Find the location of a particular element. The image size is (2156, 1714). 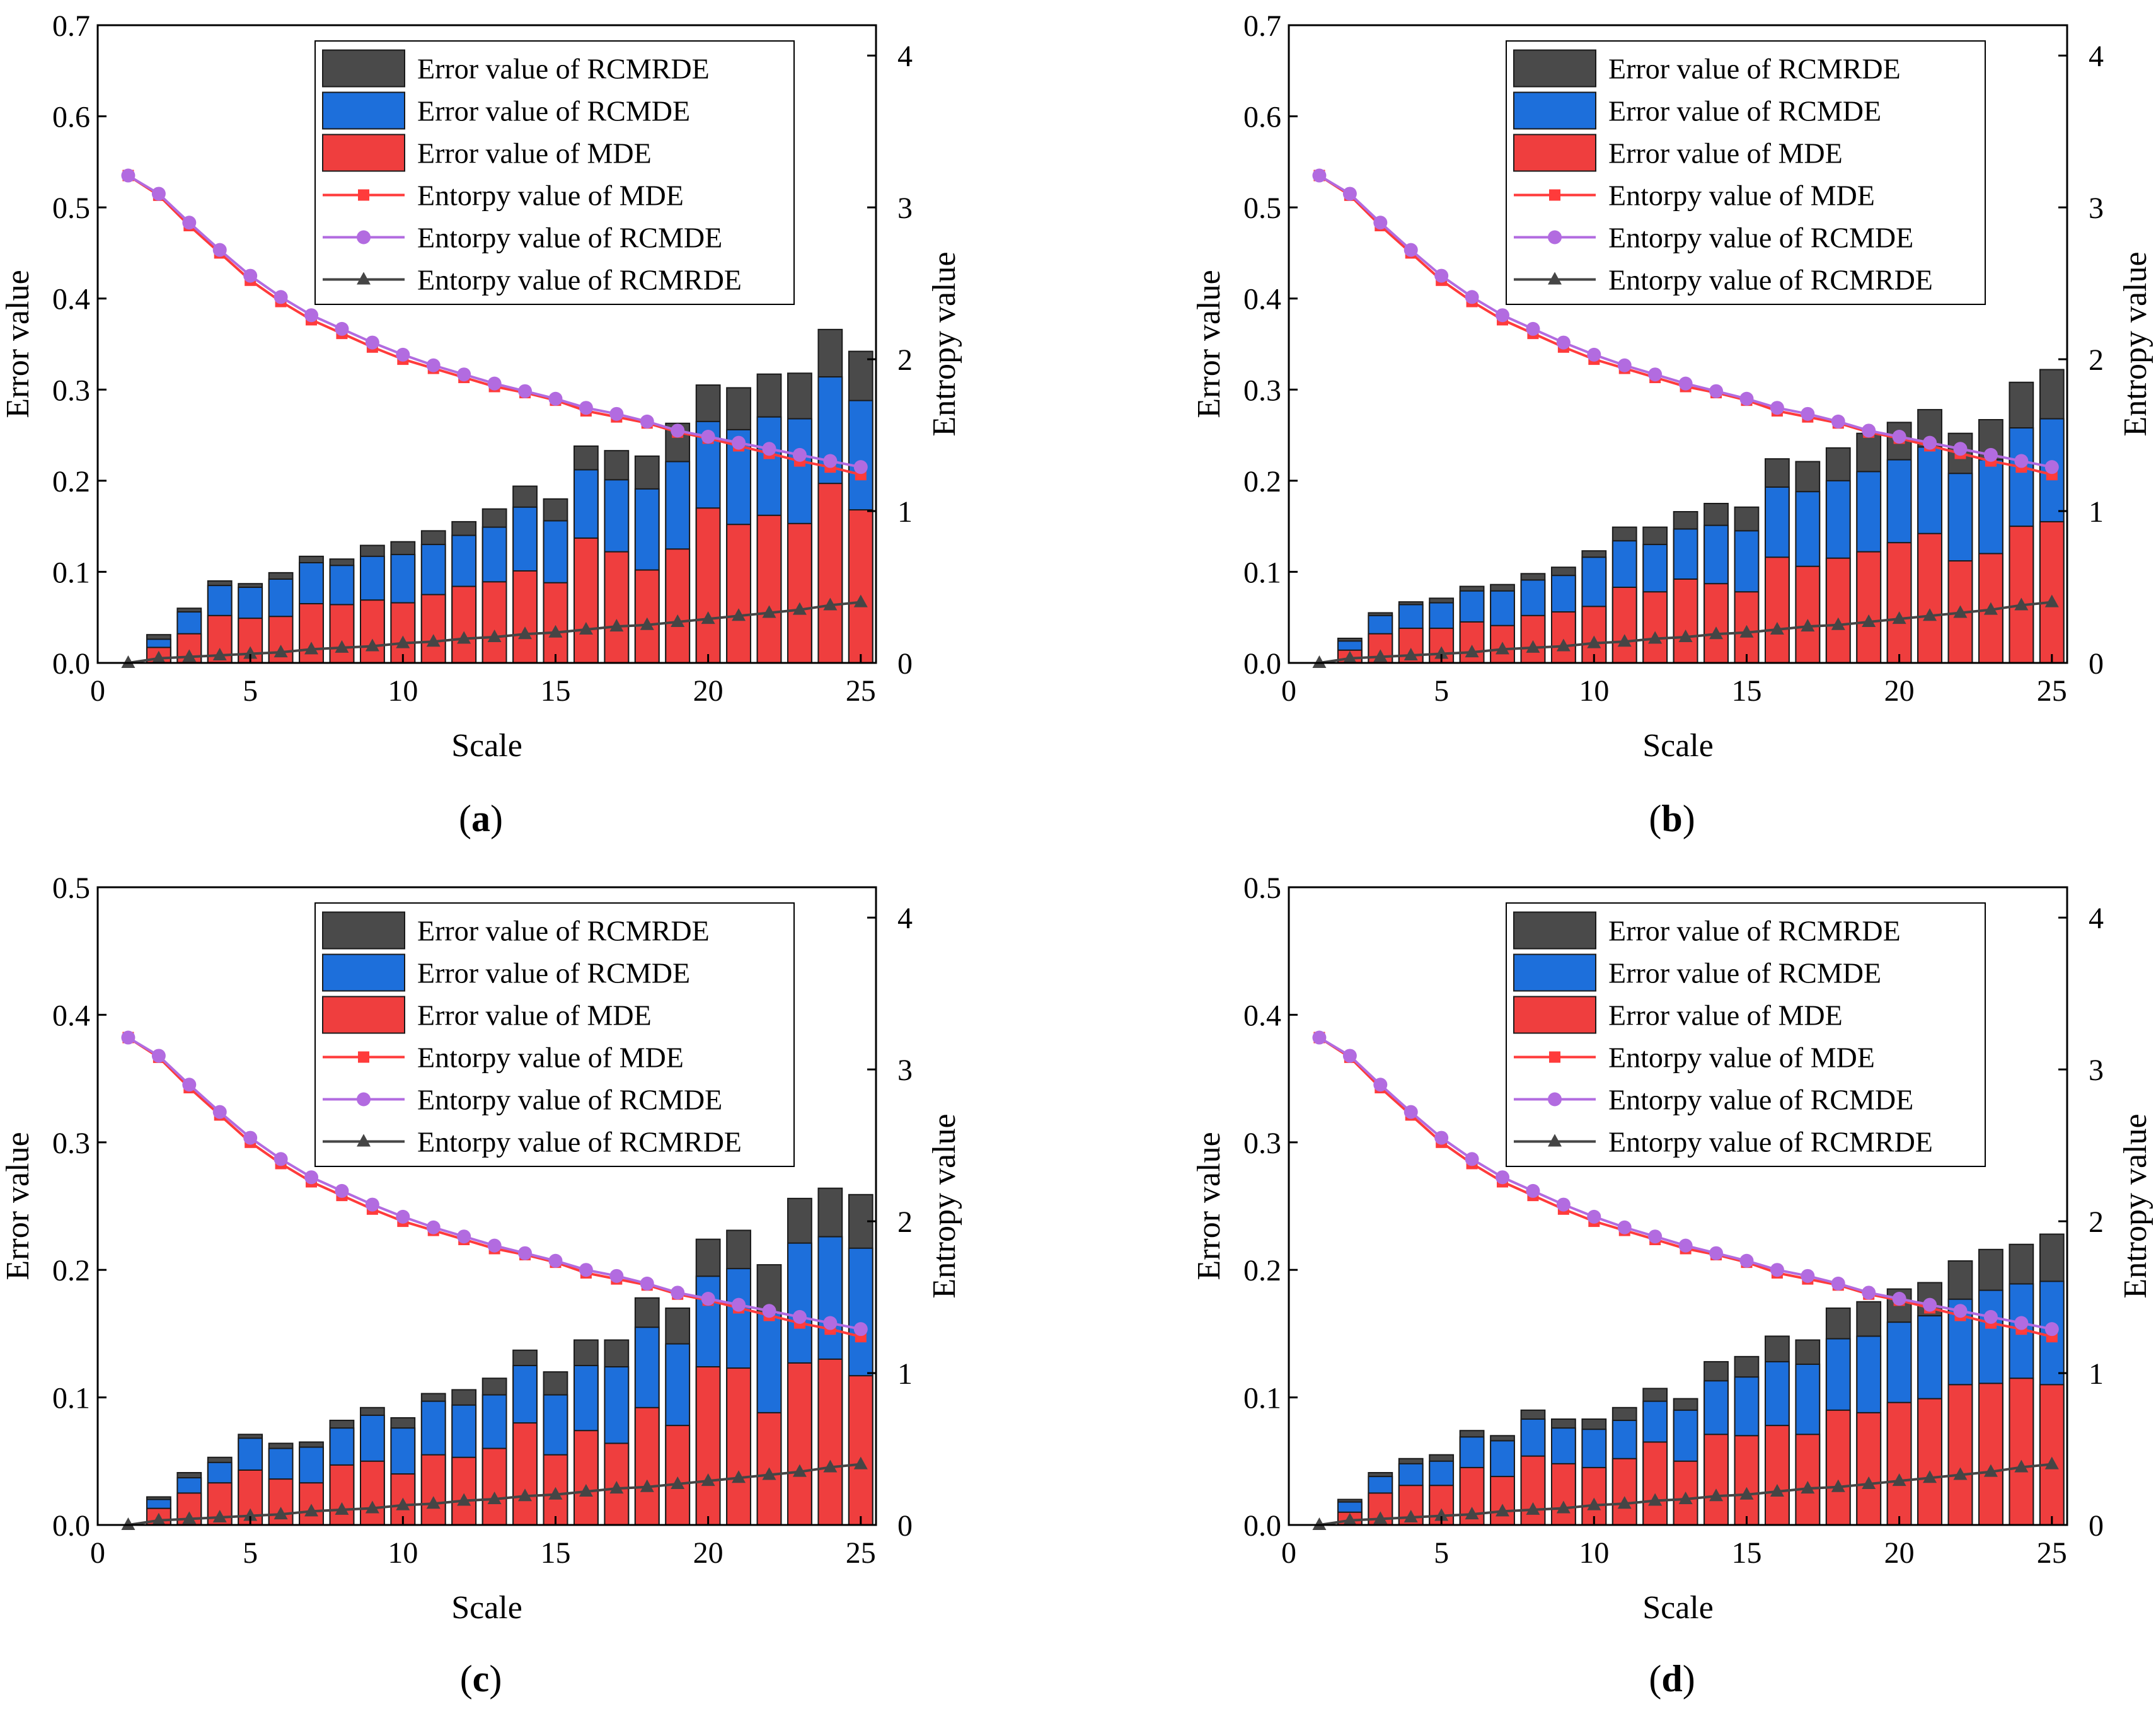

legend-swatch is located at coordinates (1554, 930).